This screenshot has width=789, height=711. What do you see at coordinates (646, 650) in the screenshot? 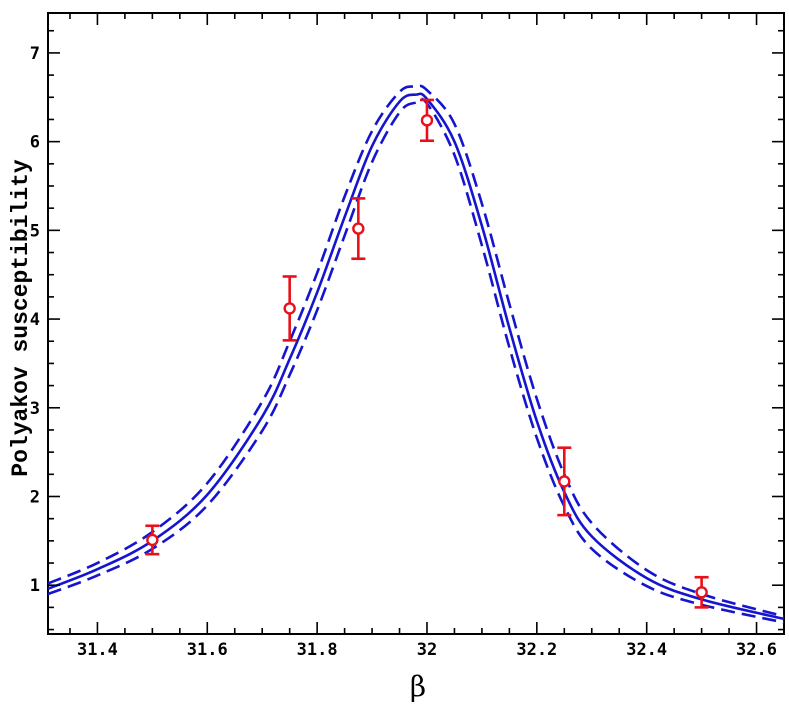
I see `x-tick-label: 32.4` at bounding box center [646, 650].